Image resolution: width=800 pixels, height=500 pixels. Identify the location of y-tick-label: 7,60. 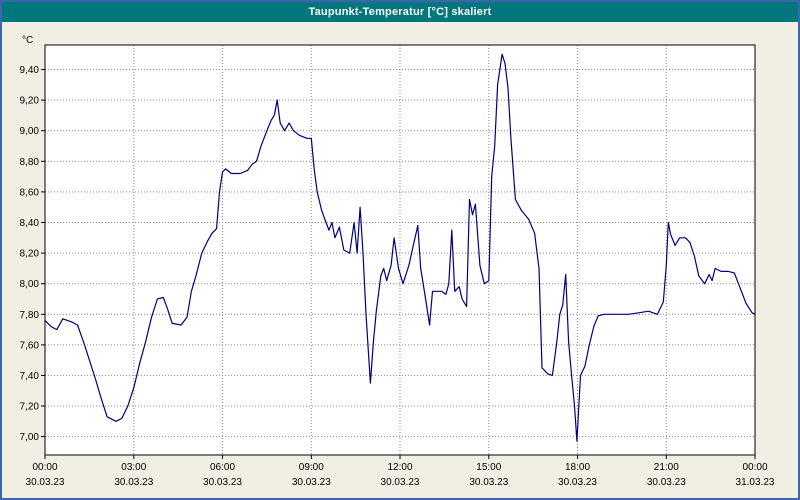
(30, 345).